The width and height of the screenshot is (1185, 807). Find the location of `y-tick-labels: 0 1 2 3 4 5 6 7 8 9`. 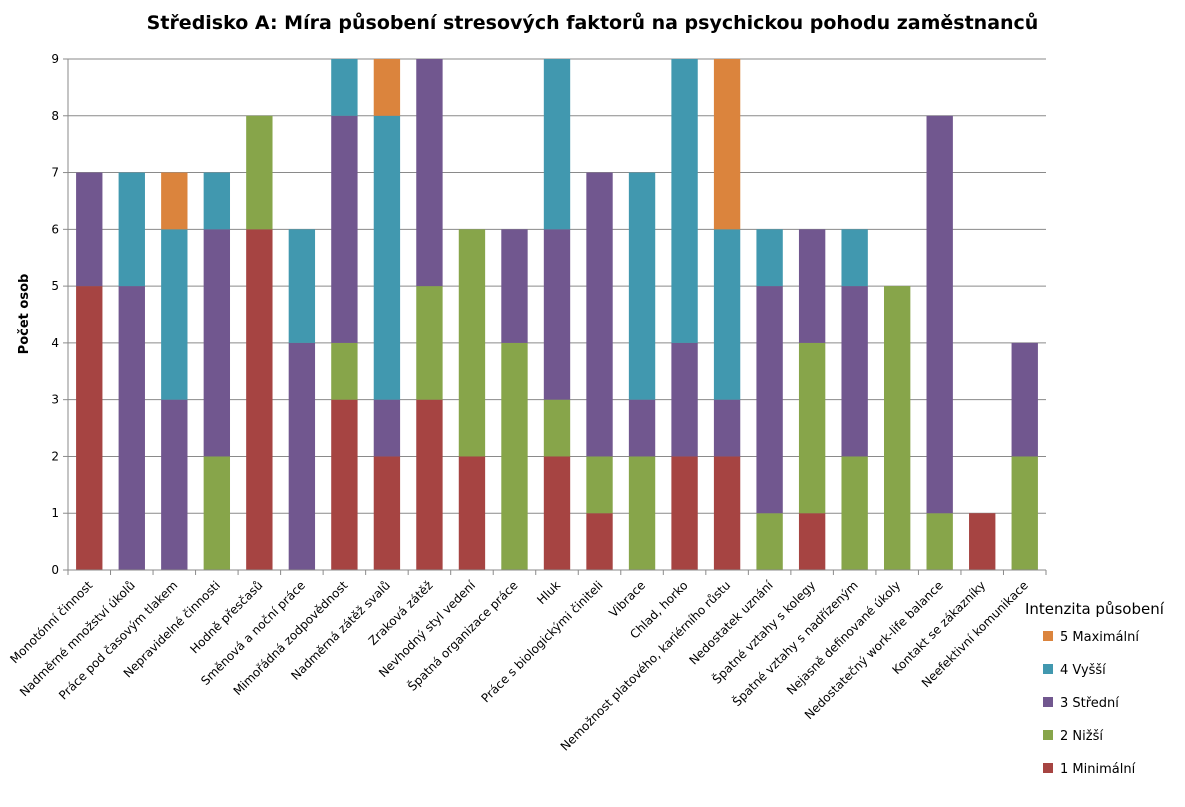

y-tick-labels: 0 1 2 3 4 5 6 7 8 9 is located at coordinates (55, 314).